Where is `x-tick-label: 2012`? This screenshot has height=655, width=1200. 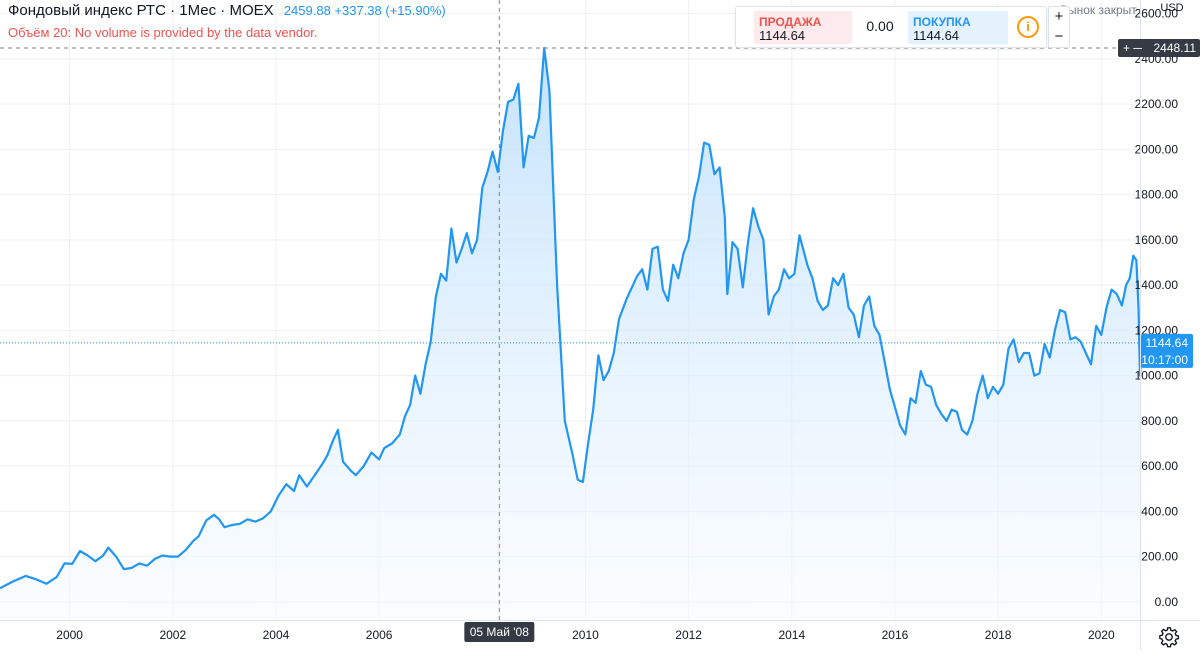 x-tick-label: 2012 is located at coordinates (688, 635).